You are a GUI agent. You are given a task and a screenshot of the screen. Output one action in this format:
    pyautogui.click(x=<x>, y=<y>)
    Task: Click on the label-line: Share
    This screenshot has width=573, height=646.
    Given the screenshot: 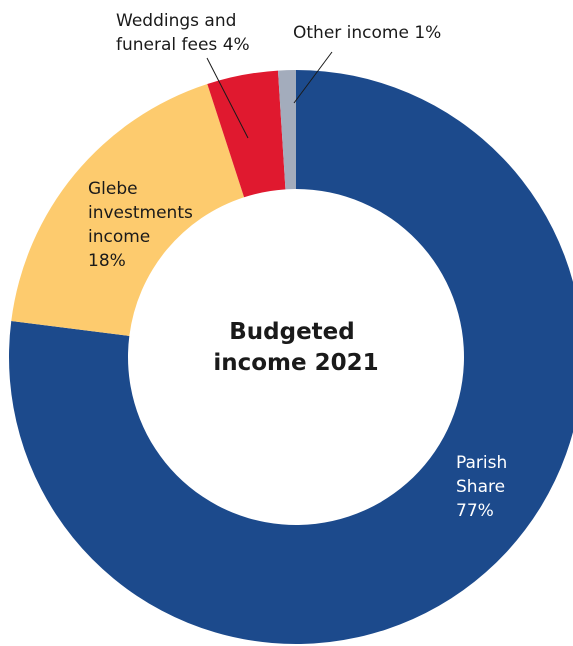 What is the action you would take?
    pyautogui.click(x=480, y=487)
    